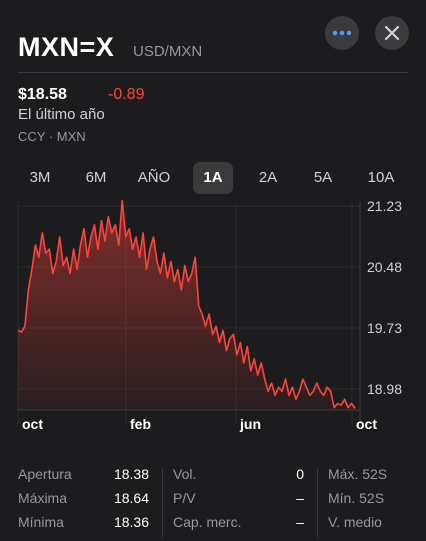  What do you see at coordinates (355, 522) in the screenshot?
I see `stat-label: V. medio` at bounding box center [355, 522].